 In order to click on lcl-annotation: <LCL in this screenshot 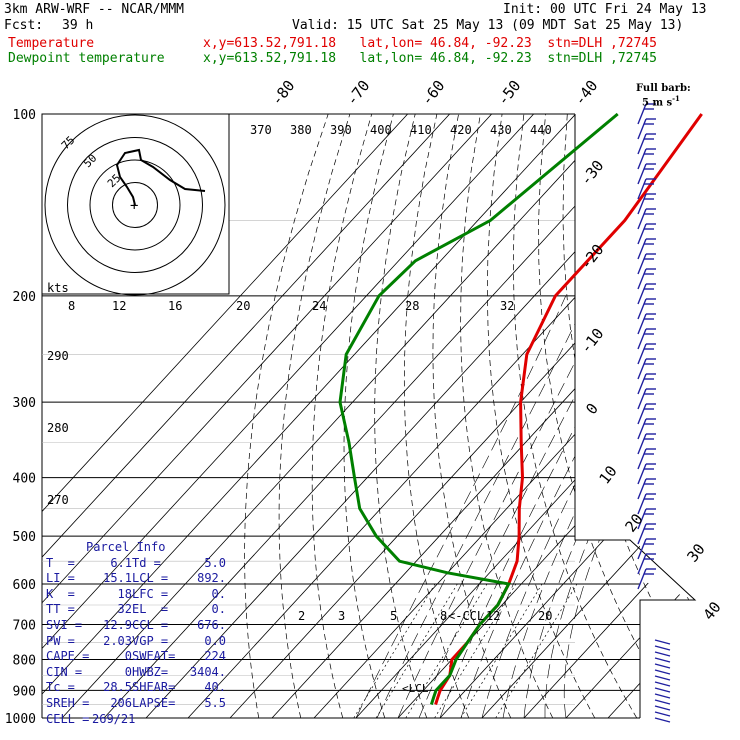, I will do `click(415, 688)`.